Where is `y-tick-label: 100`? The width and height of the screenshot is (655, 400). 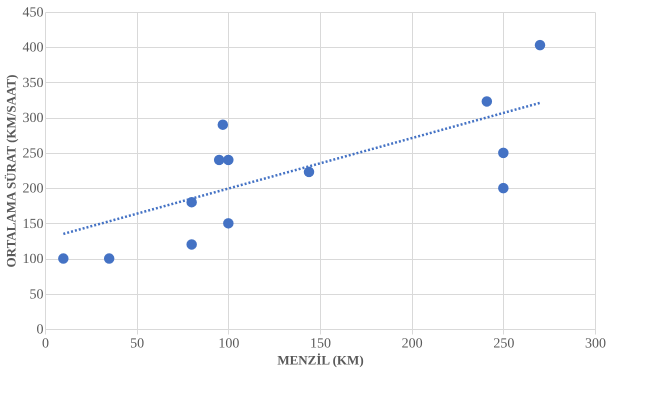 y-tick-label: 100 is located at coordinates (33, 260).